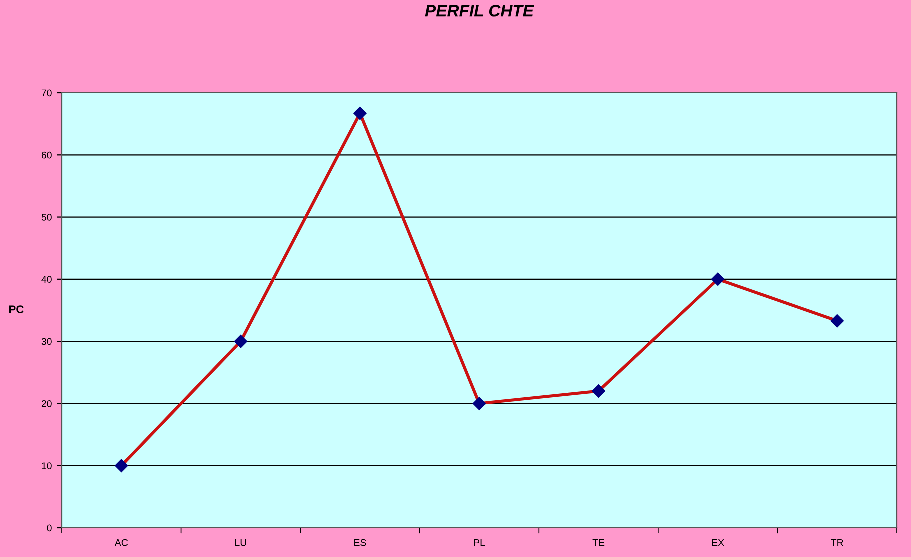 This screenshot has height=557, width=911. Describe the element at coordinates (49, 528) in the screenshot. I see `y-tick-label: 0` at that location.